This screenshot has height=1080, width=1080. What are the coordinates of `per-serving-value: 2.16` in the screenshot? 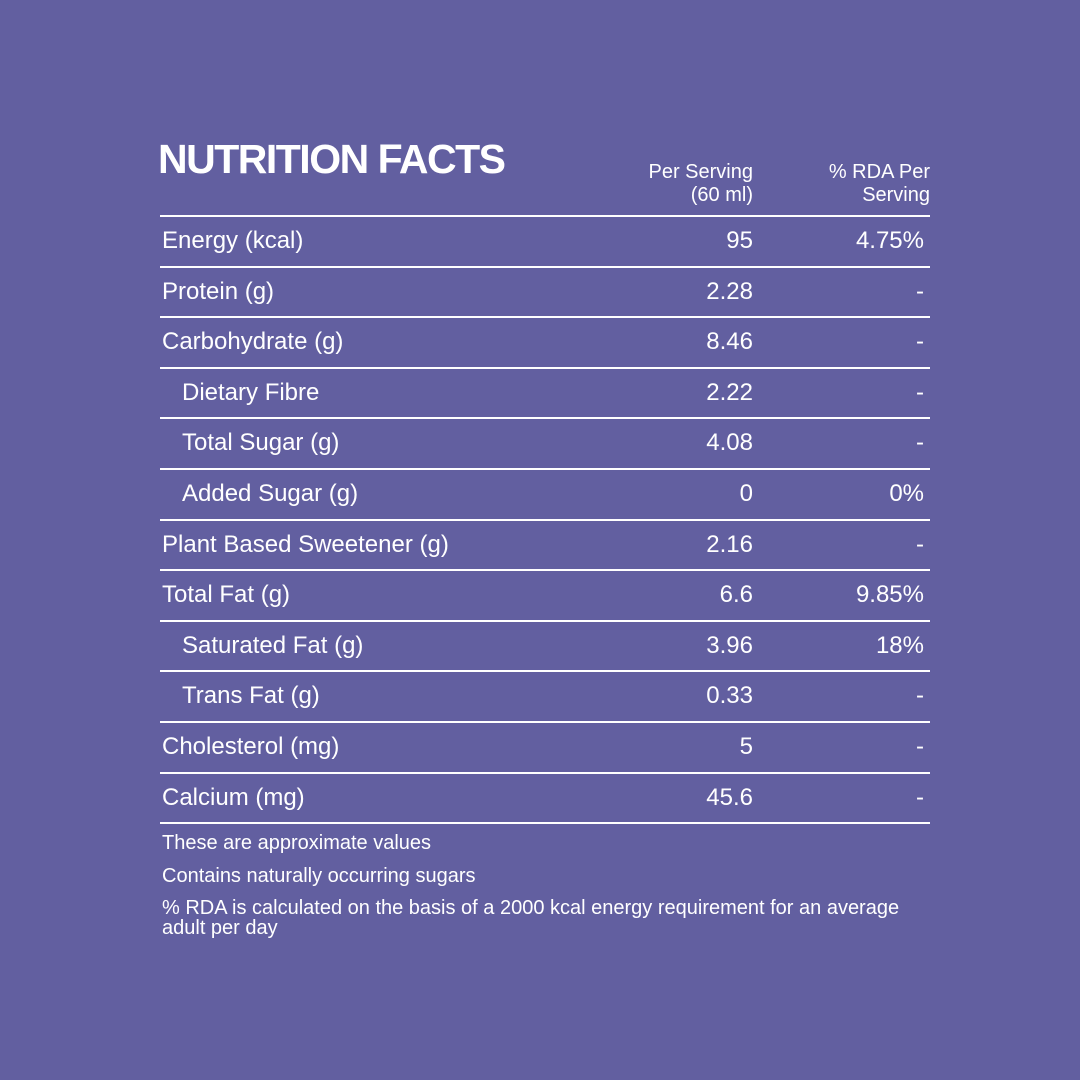 It's located at (729, 544).